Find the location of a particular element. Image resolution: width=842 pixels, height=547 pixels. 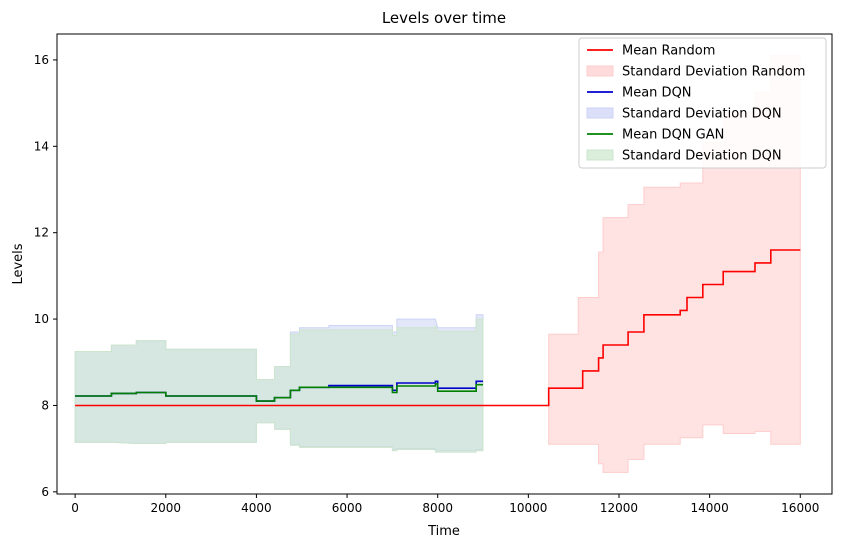

legend-label-standard-deviation-random: Standard Deviation Random is located at coordinates (713, 72).